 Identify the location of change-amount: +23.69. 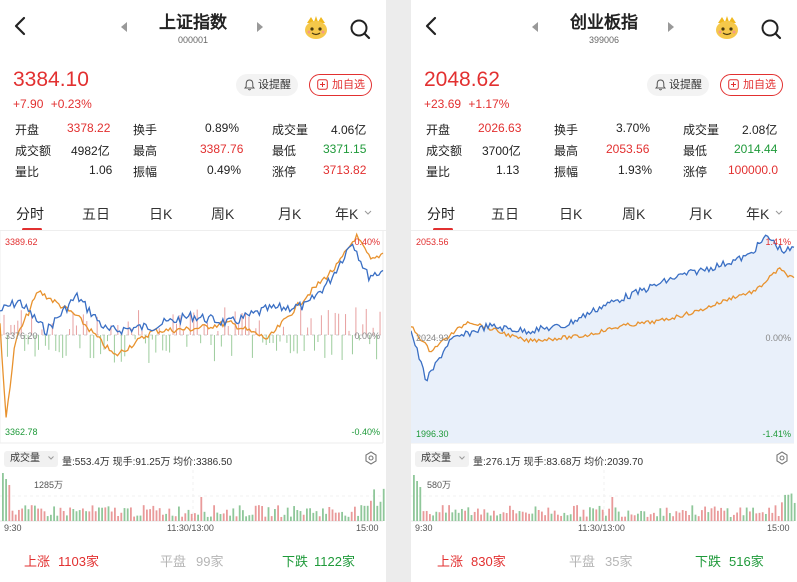
(443, 104).